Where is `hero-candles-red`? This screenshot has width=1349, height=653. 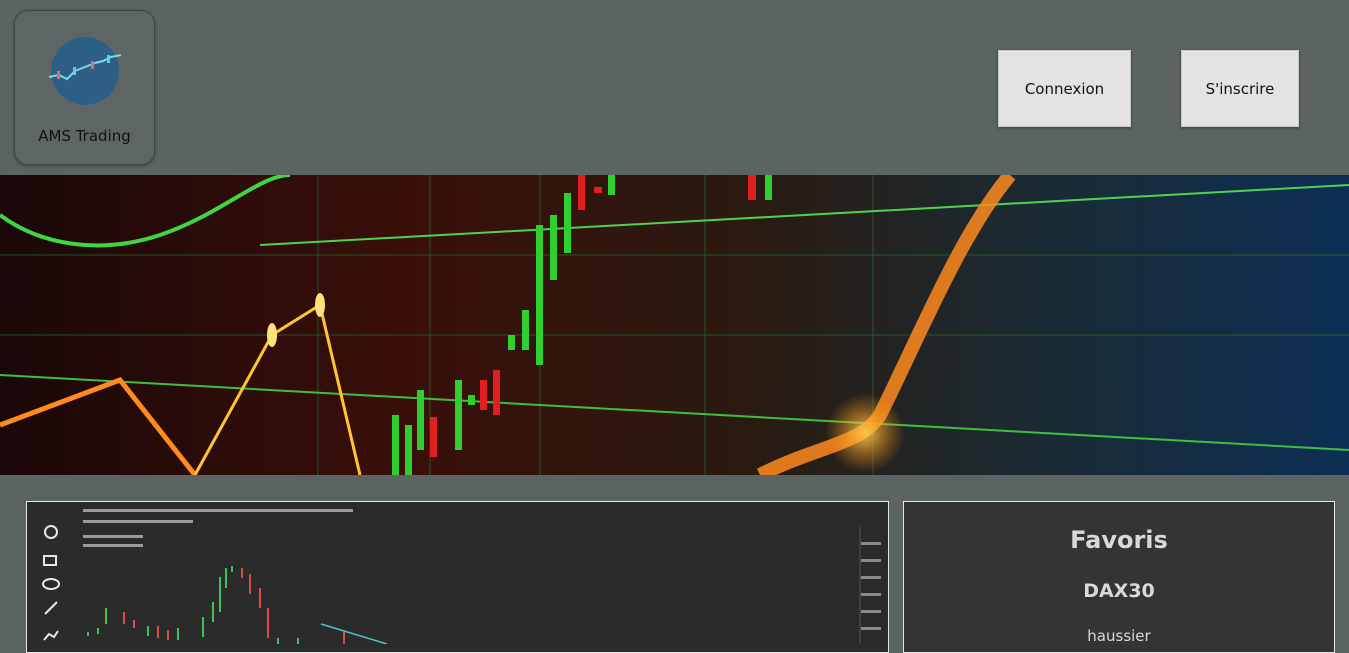 hero-candles-red is located at coordinates (593, 316).